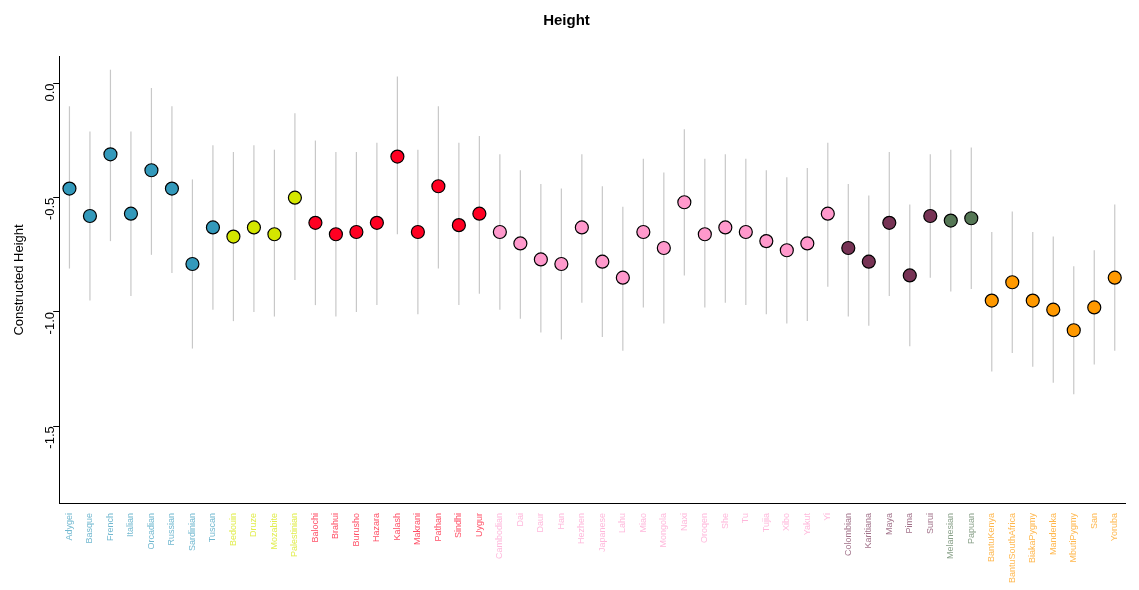 The image size is (1139, 590). I want to click on x-tick-label: Tuscan, so click(212, 527).